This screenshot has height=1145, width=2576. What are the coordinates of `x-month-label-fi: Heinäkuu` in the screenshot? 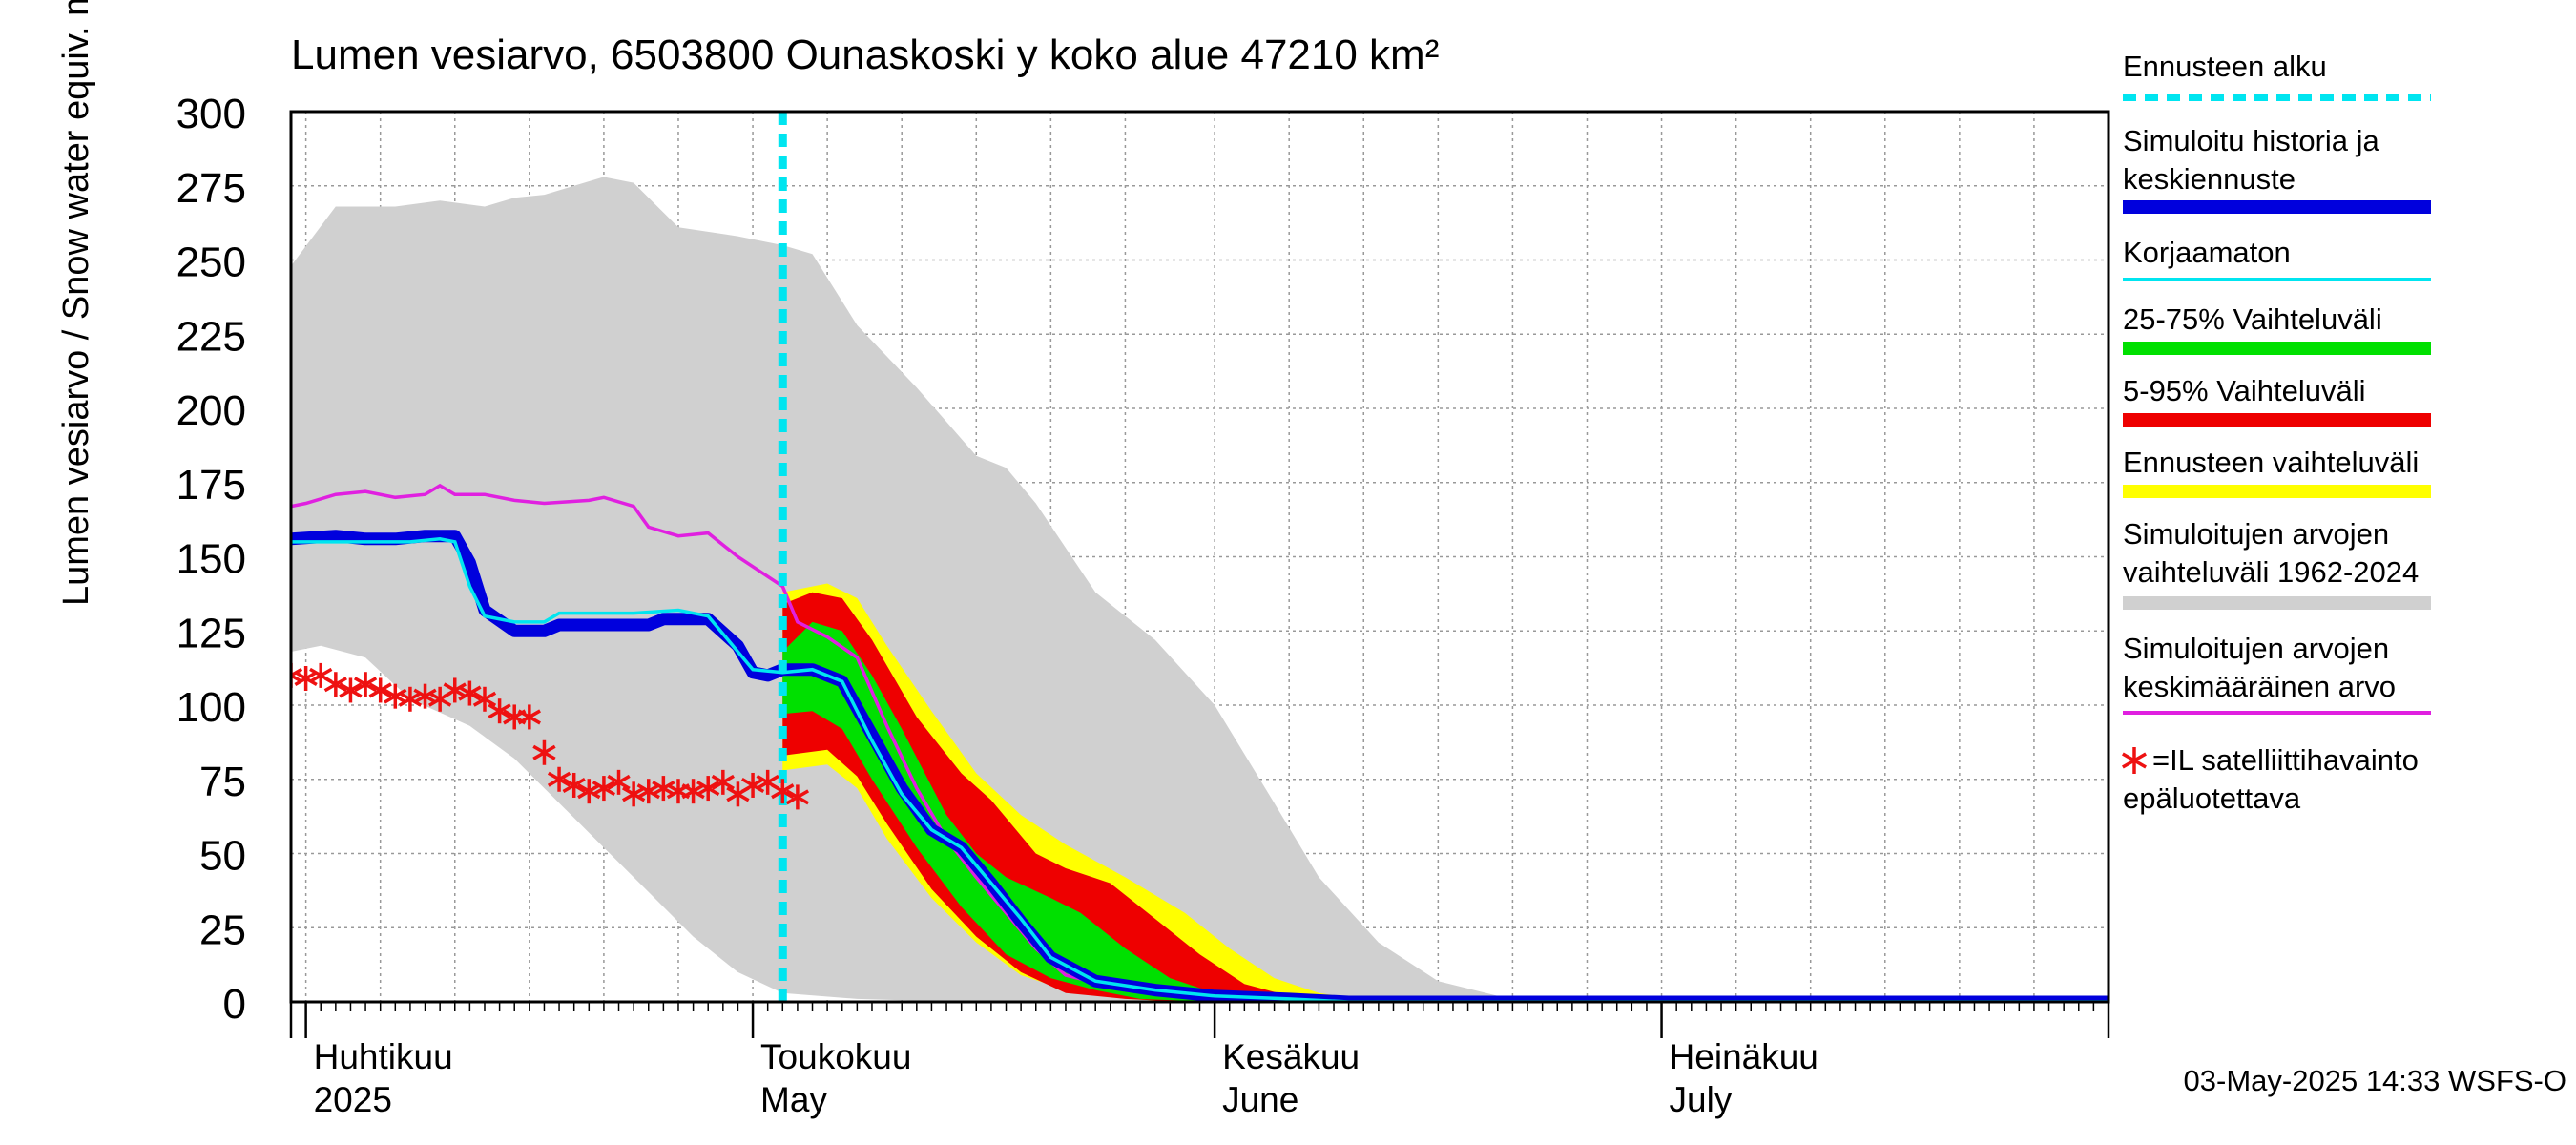 It's located at (1744, 1056).